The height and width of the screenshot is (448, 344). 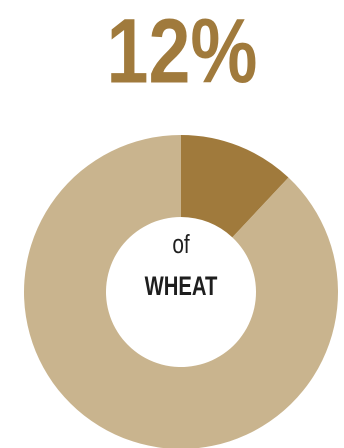 I want to click on donut-slice, so click(x=235, y=186).